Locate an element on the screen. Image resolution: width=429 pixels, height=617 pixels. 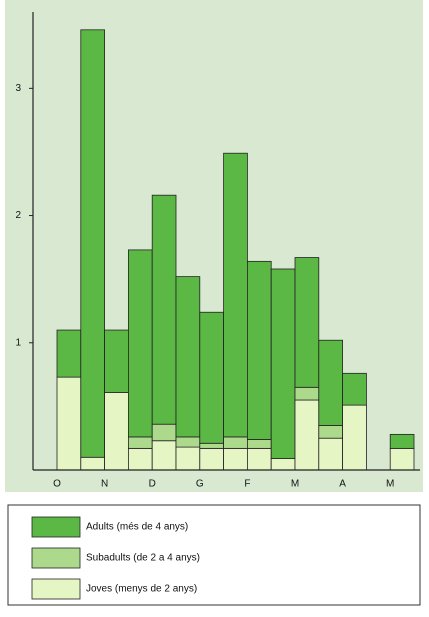
x-tick-label: F is located at coordinates (247, 484).